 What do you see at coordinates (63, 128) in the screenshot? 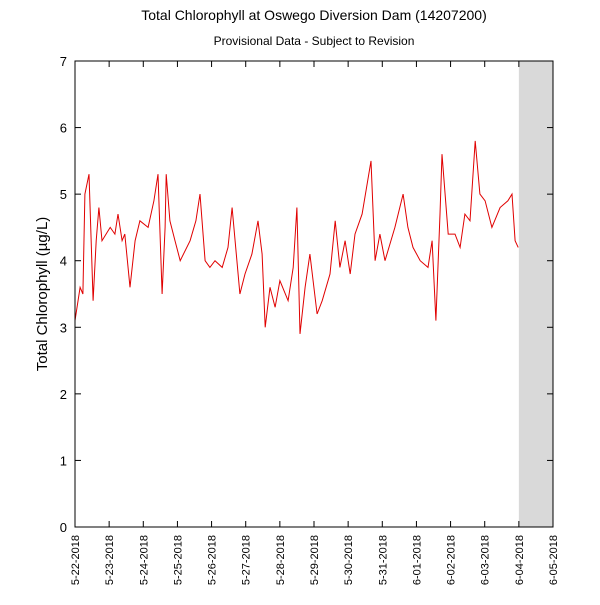
I see `y-tick-label: 6` at bounding box center [63, 128].